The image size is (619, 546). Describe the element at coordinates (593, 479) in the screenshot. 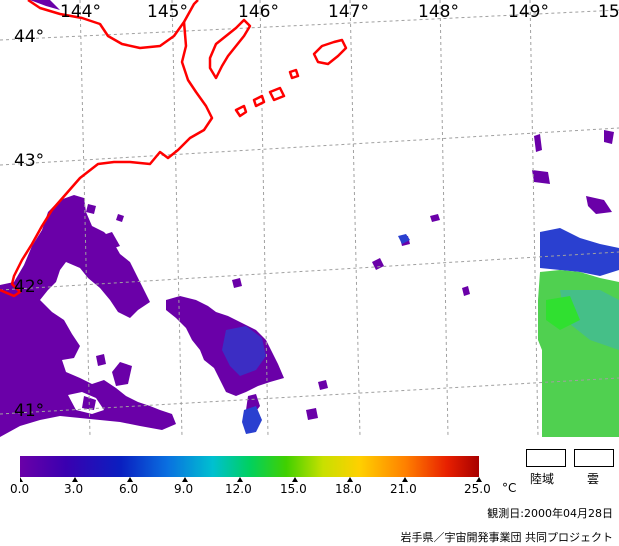

I see `cloud-legend-label: 雲` at that location.